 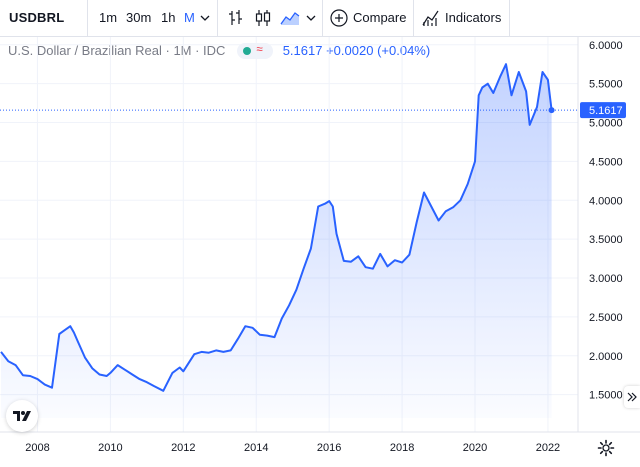 I want to click on candles-chart-type-icon, so click(x=263, y=20).